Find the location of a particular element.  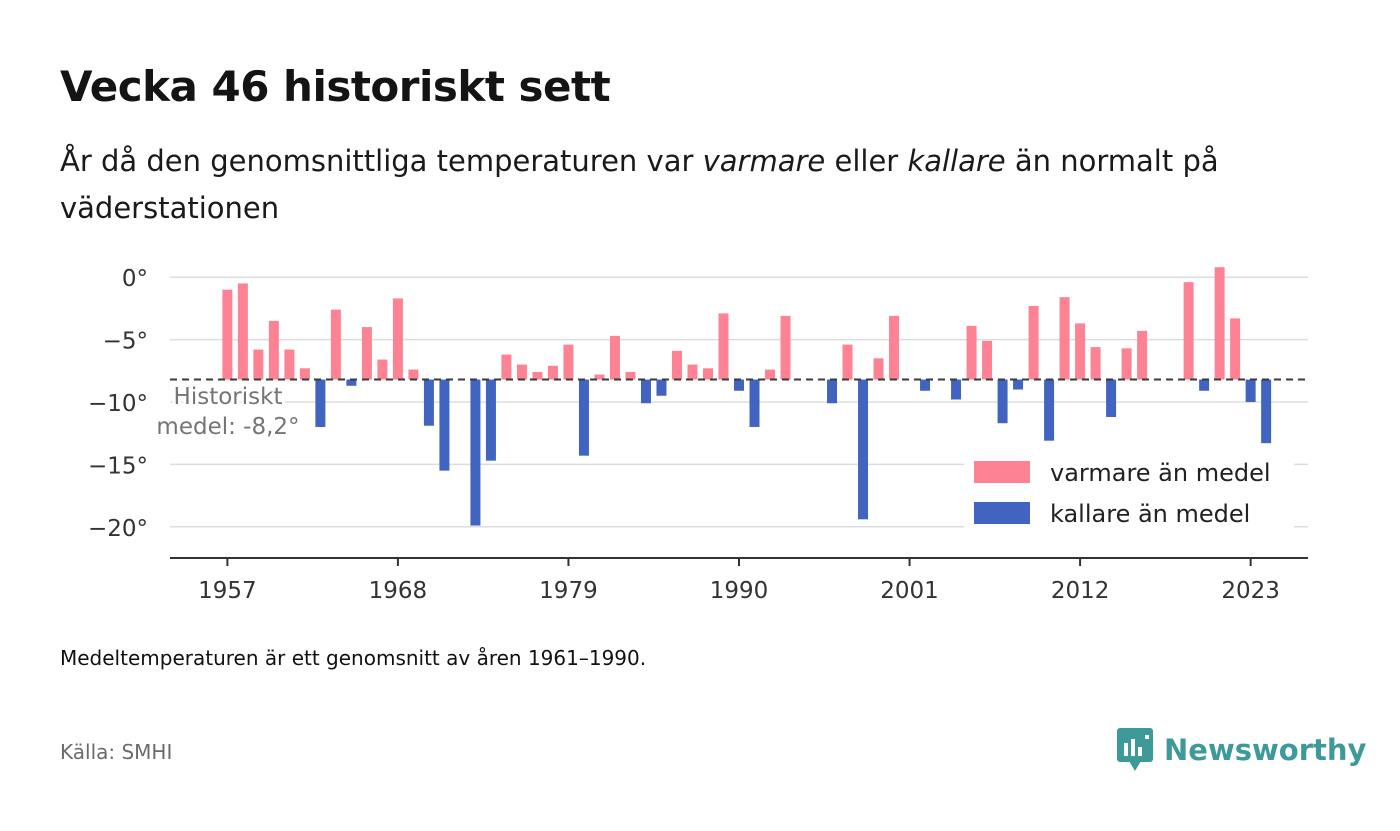

subtitle-warm-word: varmare is located at coordinates (764, 161).